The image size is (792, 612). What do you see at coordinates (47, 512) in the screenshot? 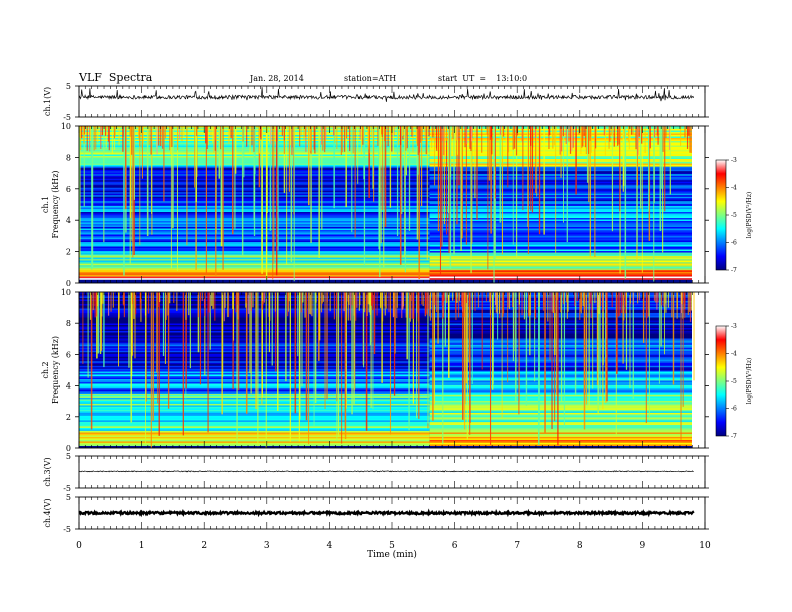
I see `channel-label: ch.4(V)` at bounding box center [47, 512].